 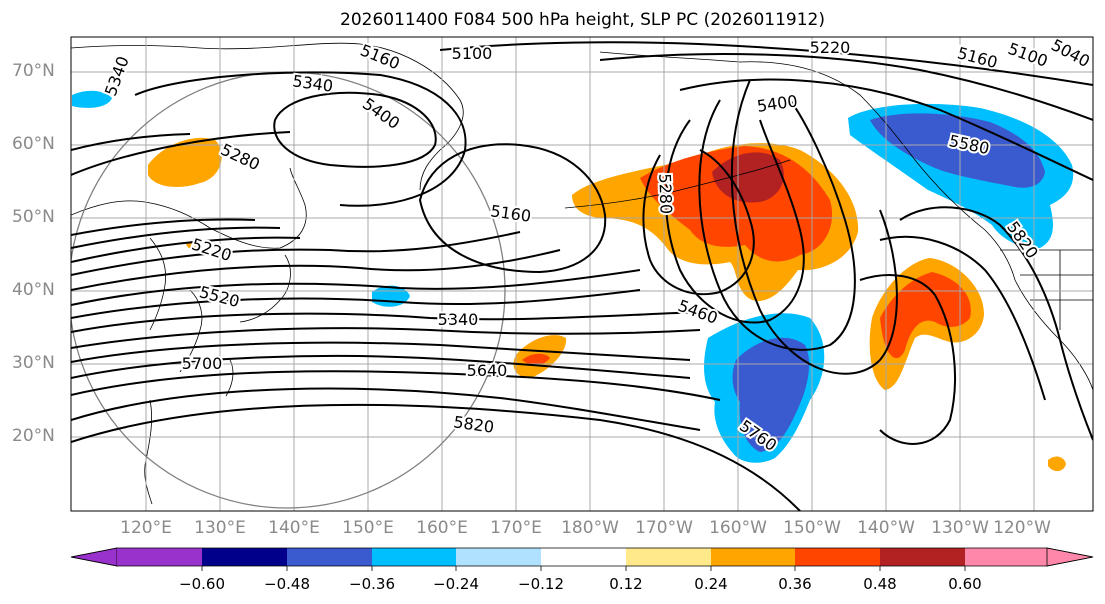 What do you see at coordinates (886, 528) in the screenshot?
I see `lon-label: 140°W` at bounding box center [886, 528].